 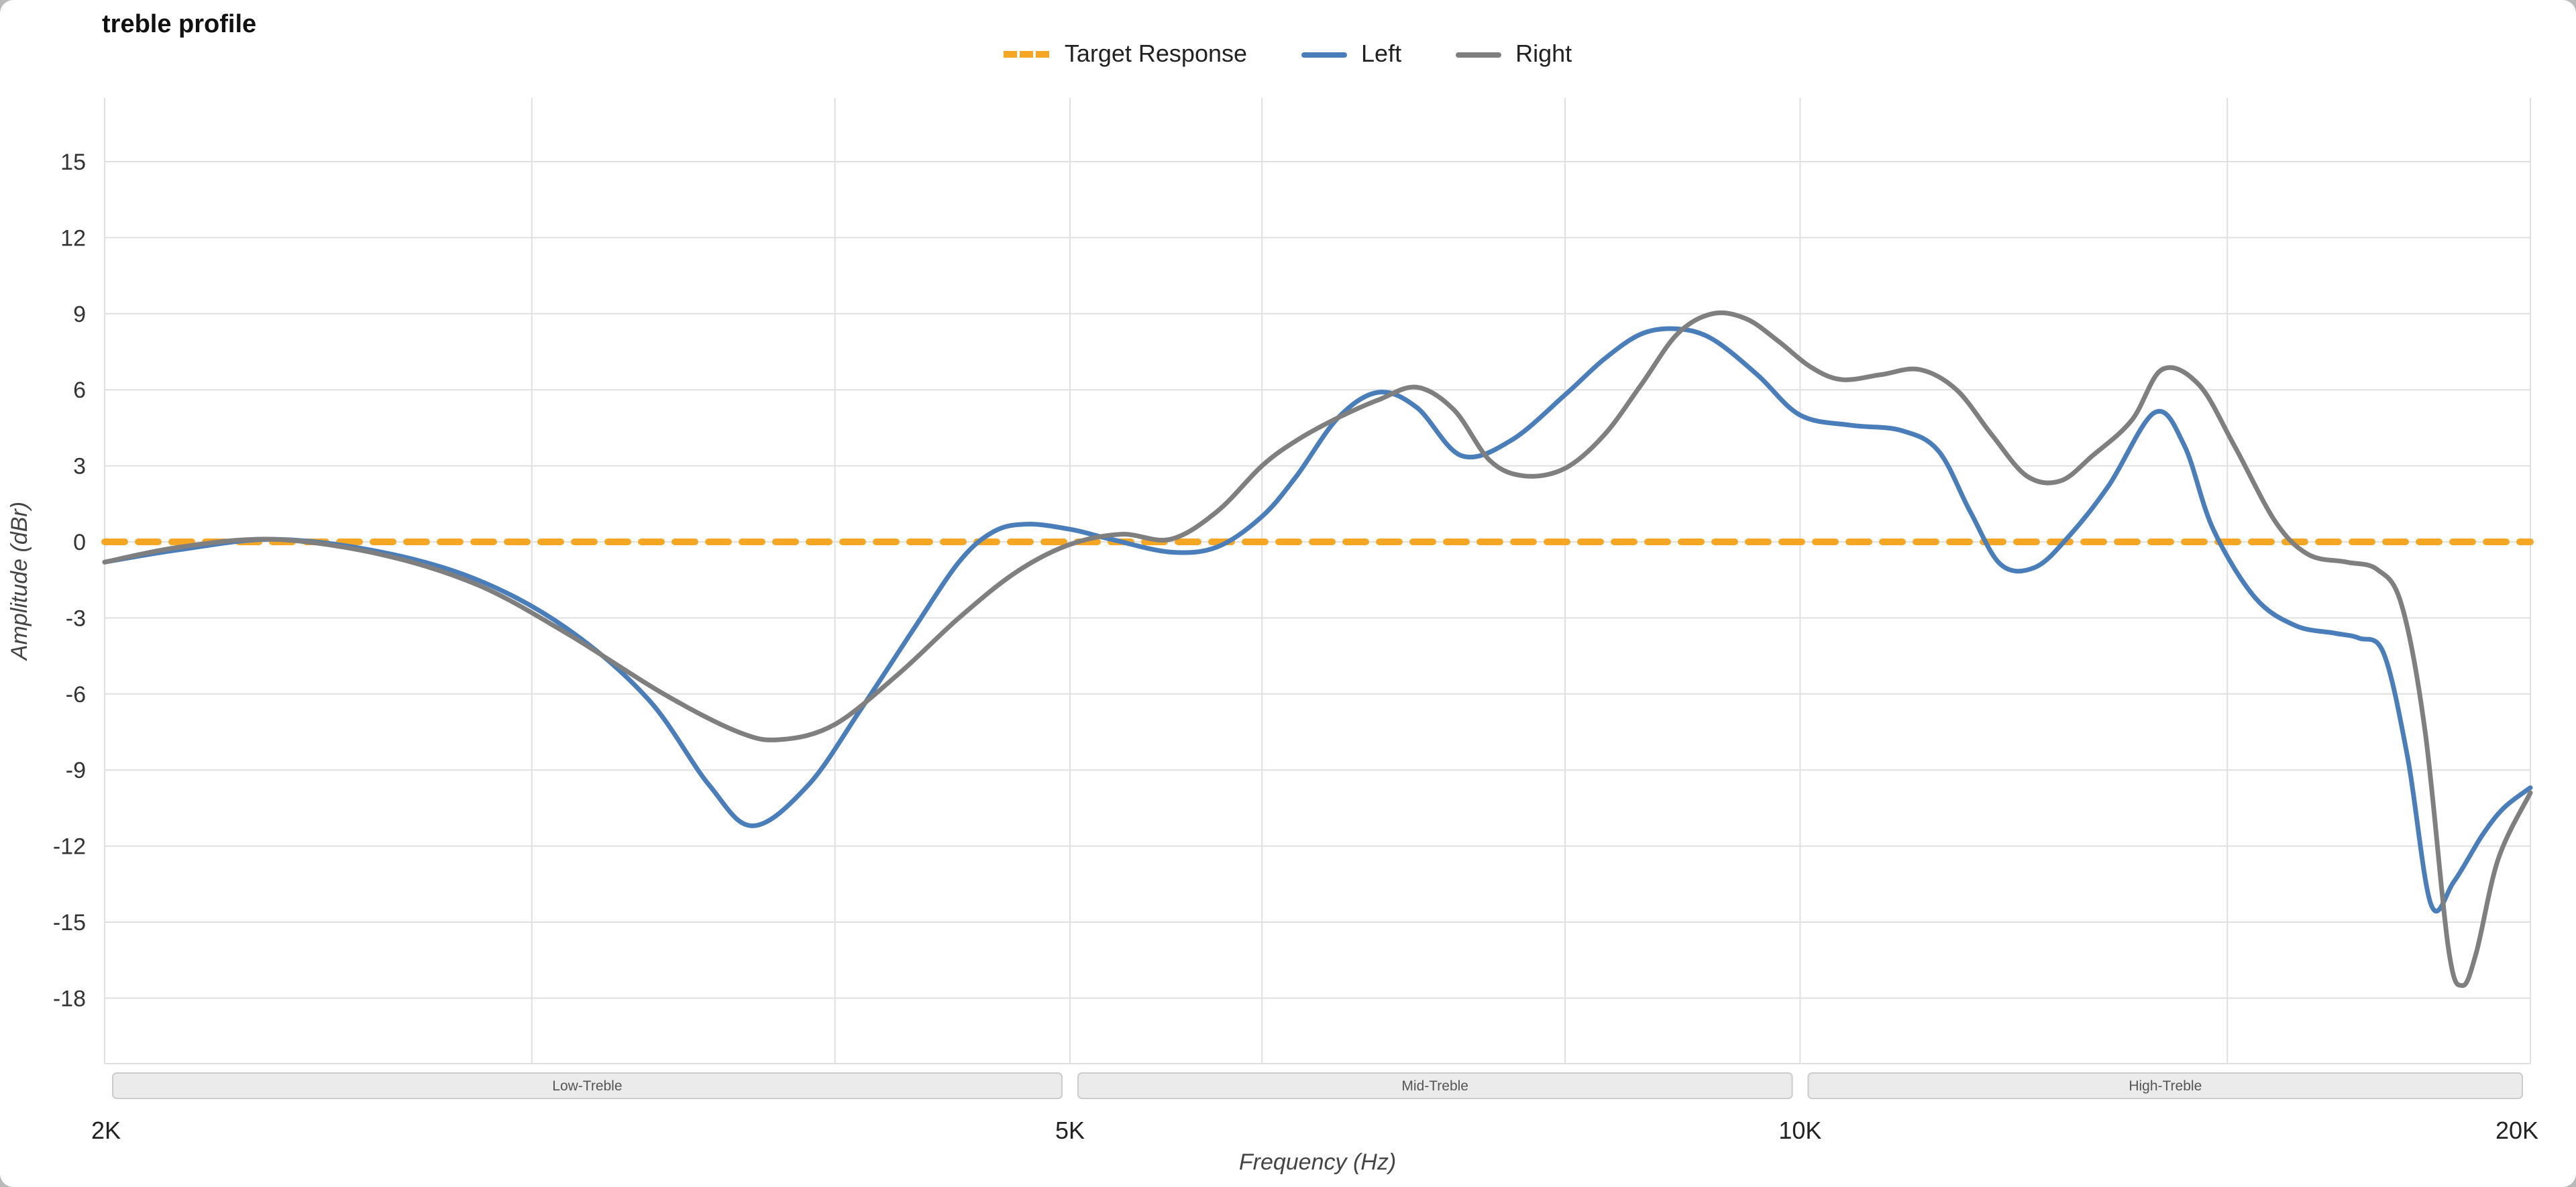 I want to click on y-tick-label: 9, so click(x=79, y=315).